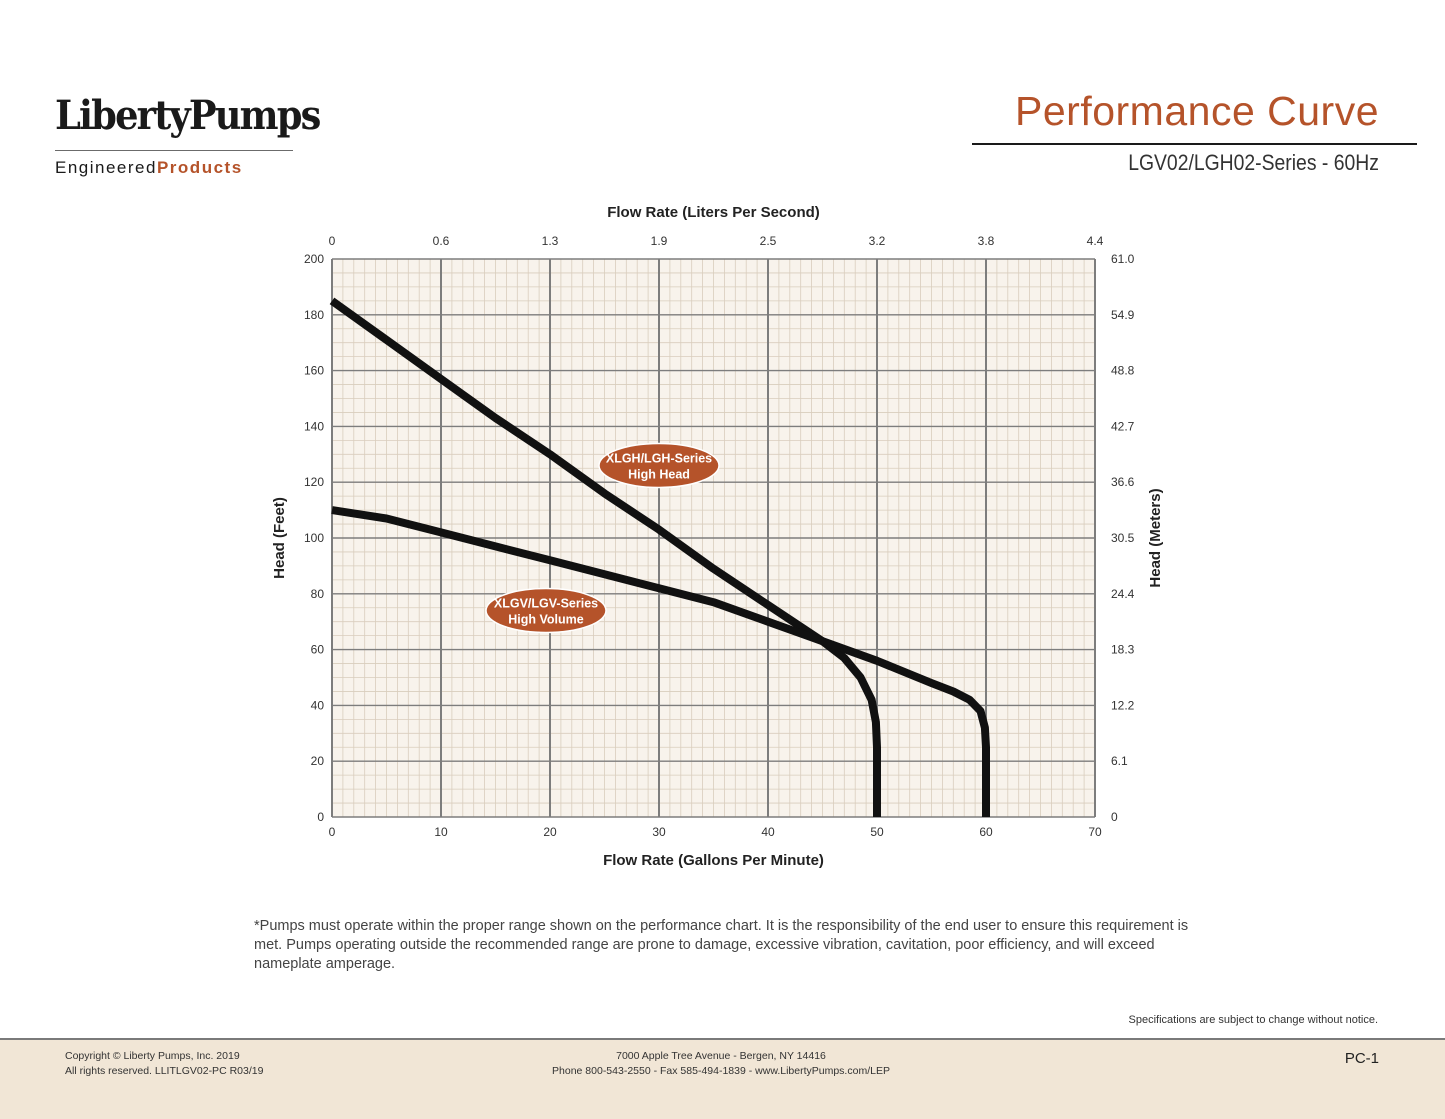  What do you see at coordinates (1155, 537) in the screenshot?
I see `y2-axis-title: Head (Meters)` at bounding box center [1155, 537].